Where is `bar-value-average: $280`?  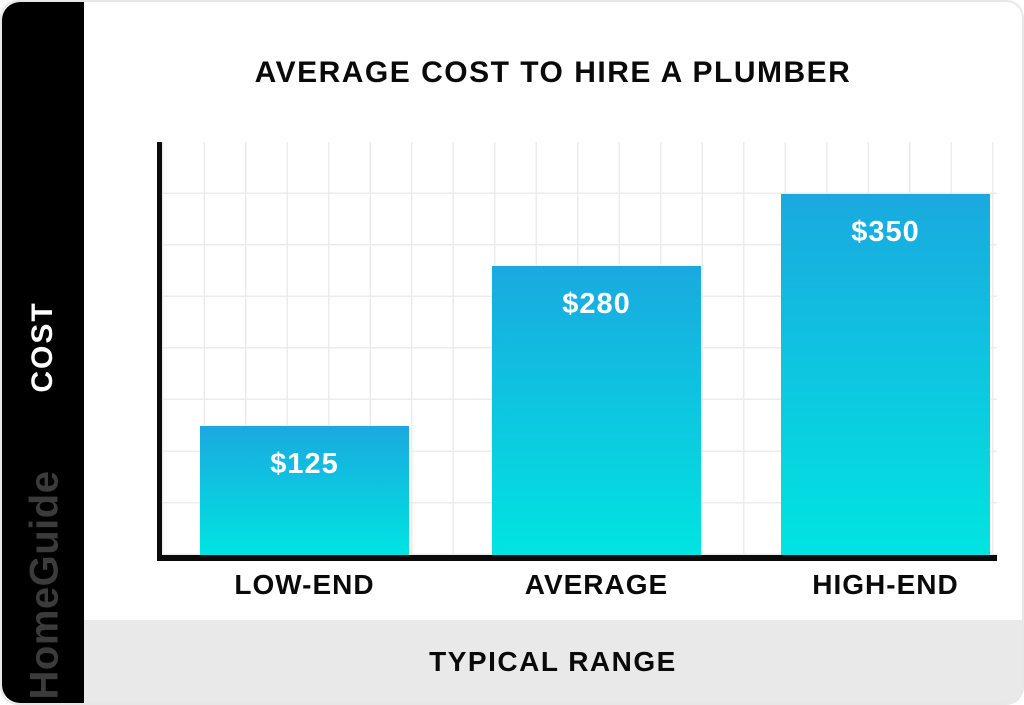
bar-value-average: $280 is located at coordinates (596, 304).